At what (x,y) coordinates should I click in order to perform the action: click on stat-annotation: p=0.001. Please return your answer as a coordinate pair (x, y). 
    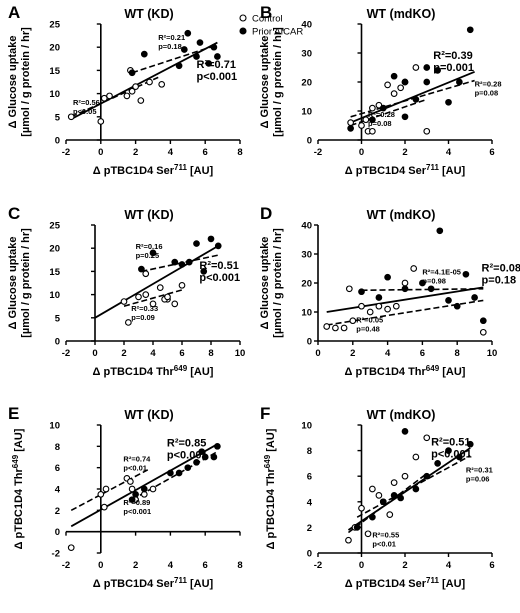
    Looking at the image, I should click on (453, 68).